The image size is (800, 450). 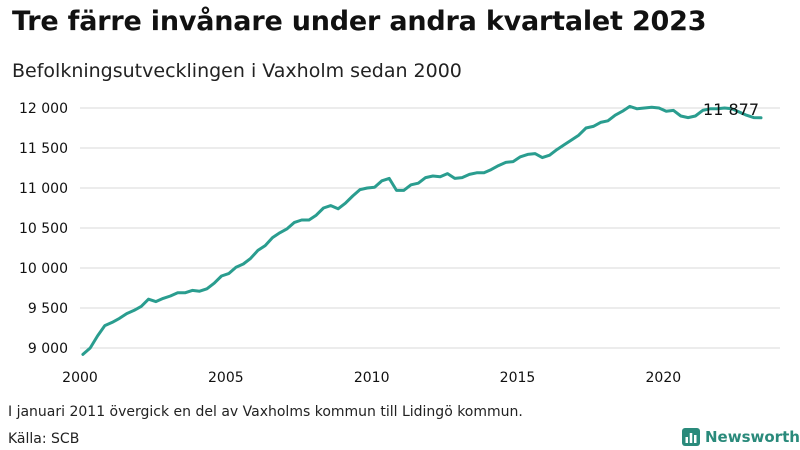 I want to click on brand-name: Newsworthy, so click(x=752, y=437).